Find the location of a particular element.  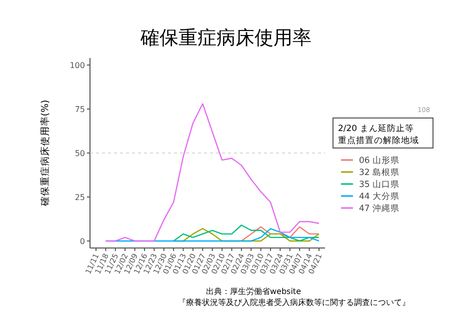

source-note: 出典：厚生労働省website is located at coordinates (254, 291).